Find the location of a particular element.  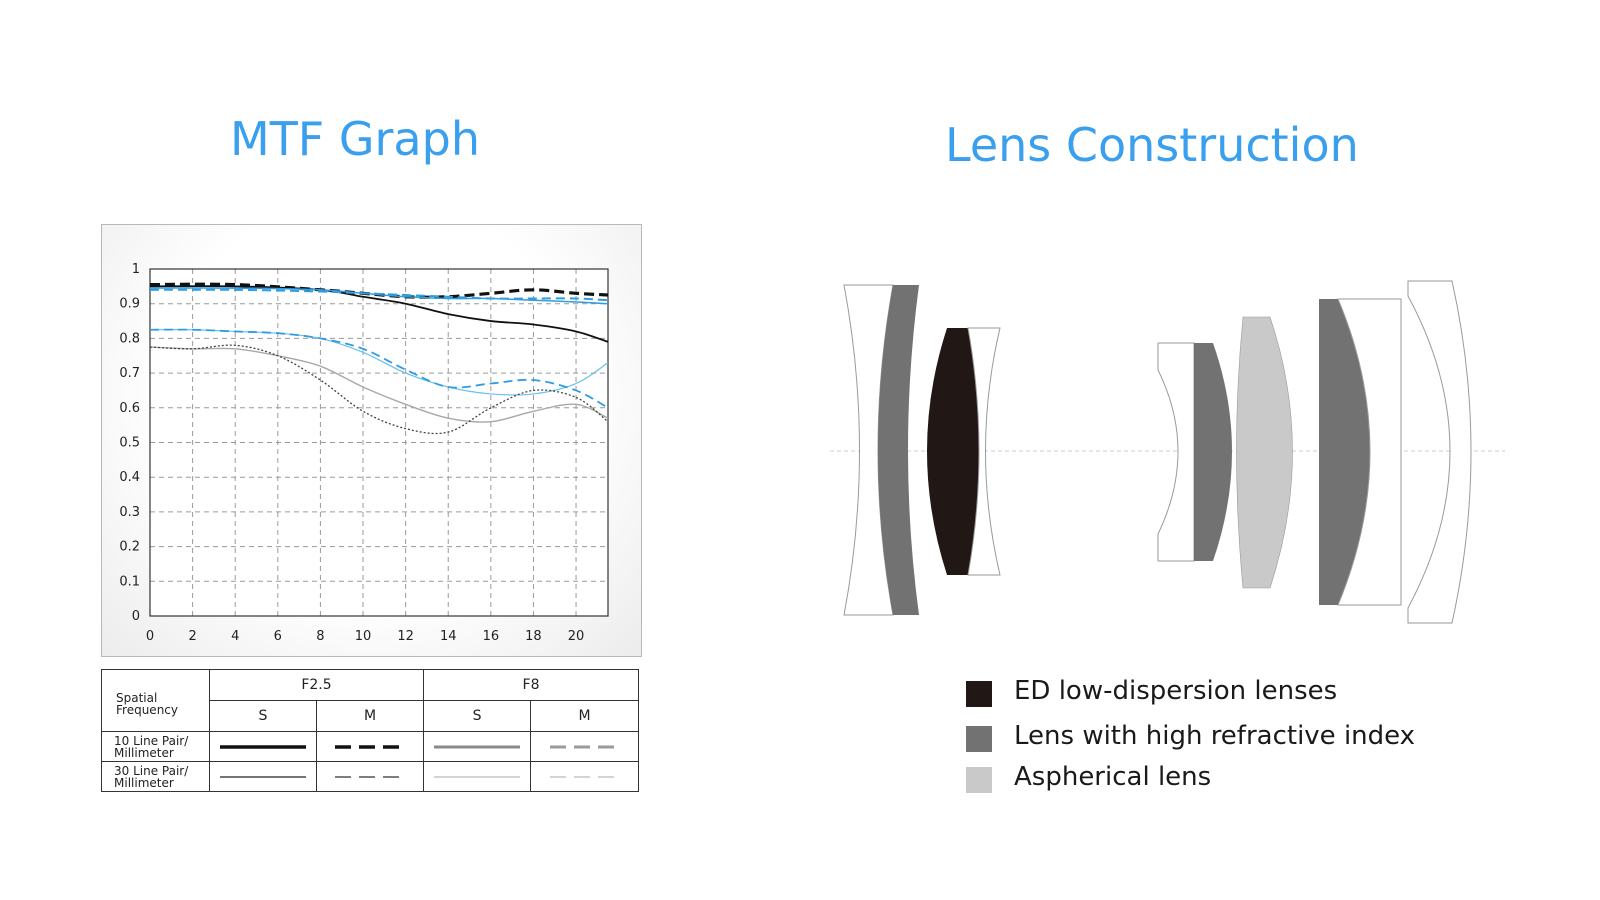

y-tick-label: 1 is located at coordinates (136, 269).